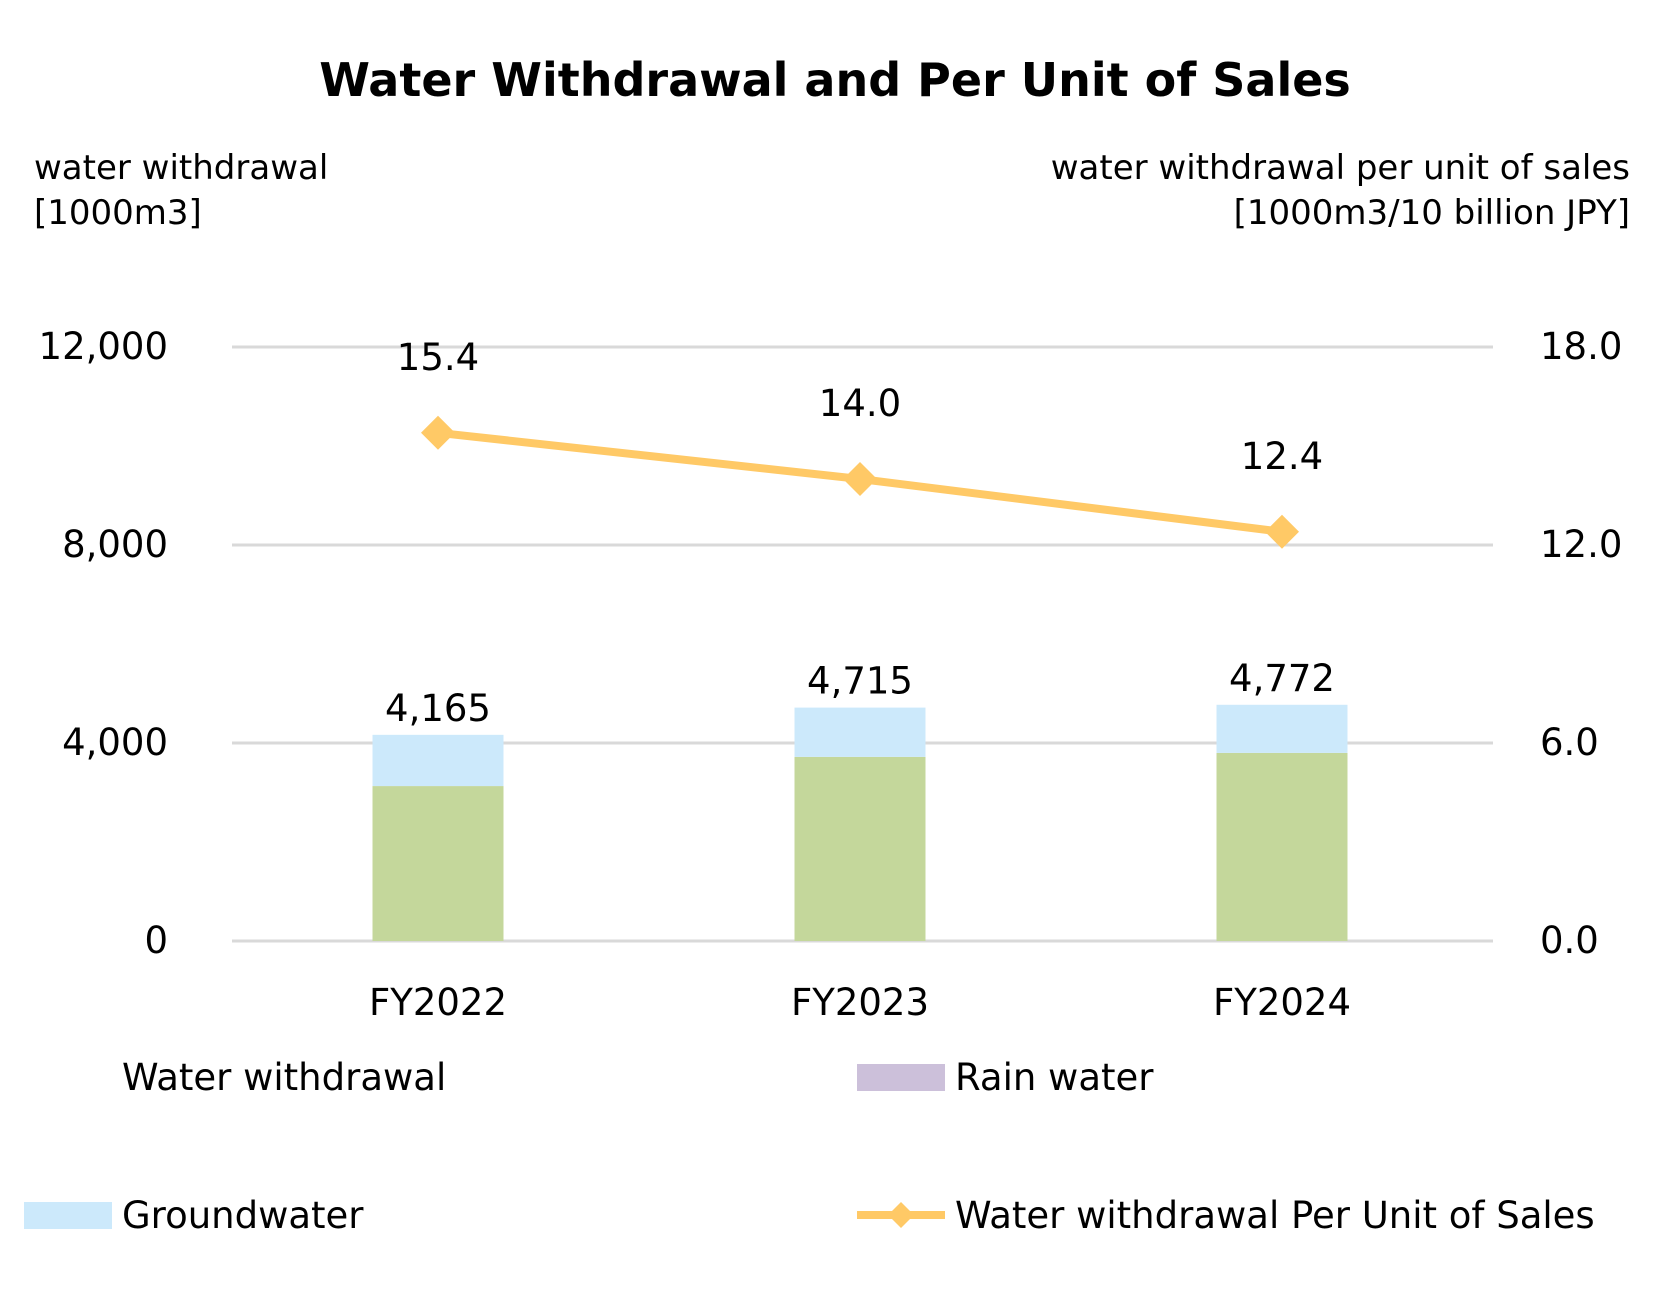 The image size is (1661, 1299). Describe the element at coordinates (1282, 846) in the screenshot. I see `bar-water-withdrawal-fy2024` at that location.